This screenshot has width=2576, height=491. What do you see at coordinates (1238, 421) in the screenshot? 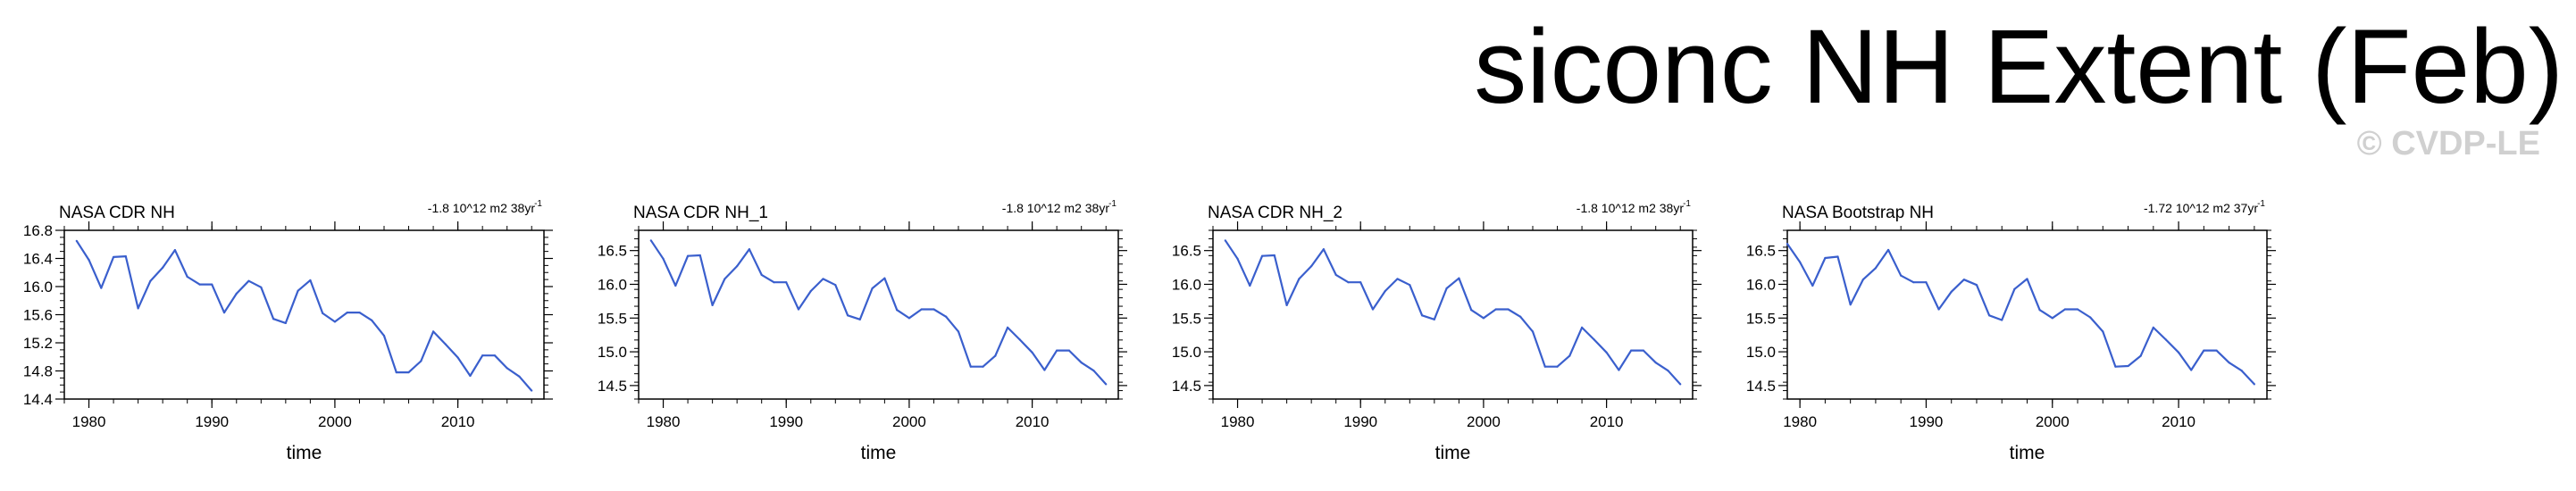
I see `x-tick-label: 1980` at bounding box center [1238, 421].